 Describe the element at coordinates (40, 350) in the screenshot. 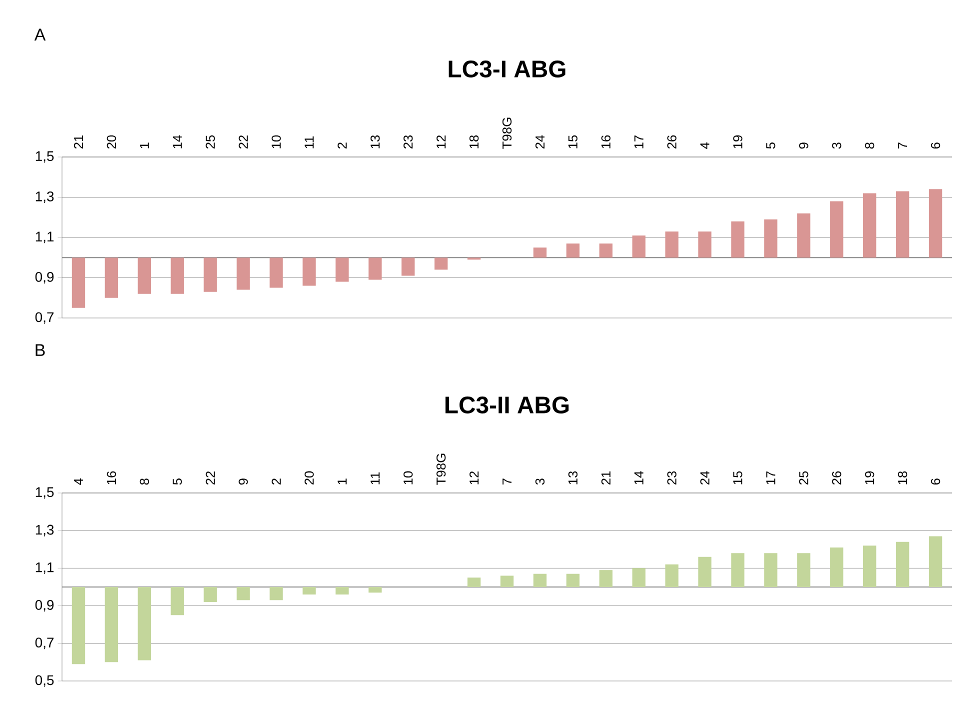

I see `text: B` at that location.